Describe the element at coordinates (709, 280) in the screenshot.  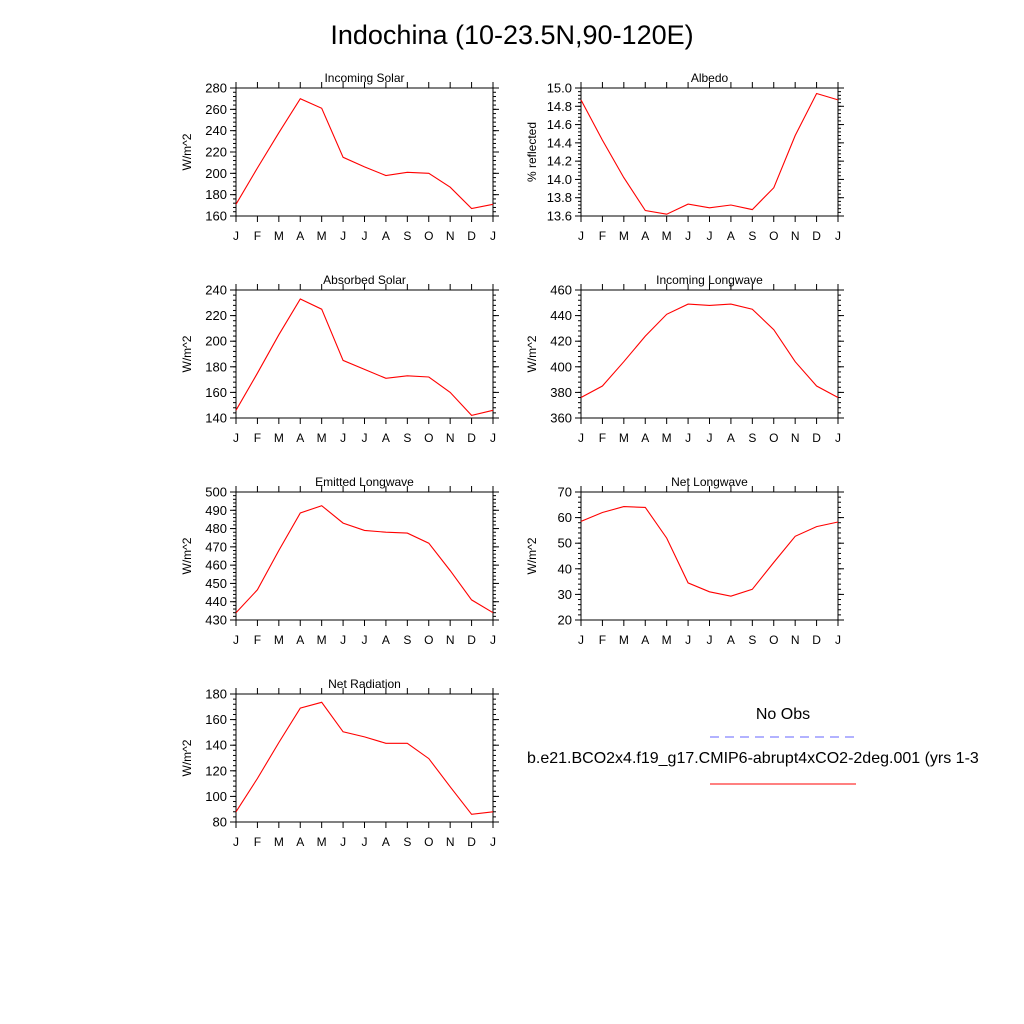
I see `panel-title: Incoming Longwave` at that location.